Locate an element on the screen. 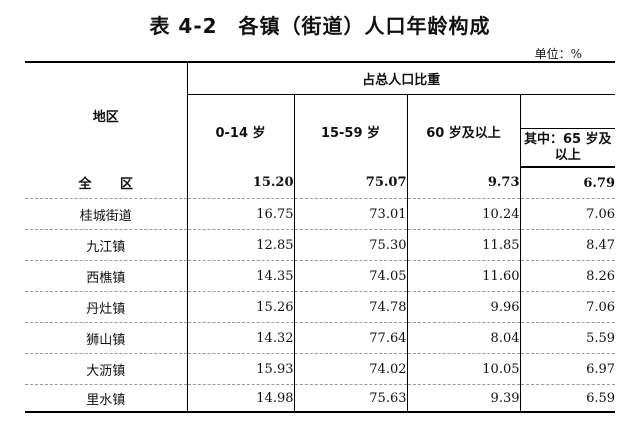 The height and width of the screenshot is (422, 640). table-row: 九江镇 12.85 75.30 11.85 8.47 is located at coordinates (320, 245).